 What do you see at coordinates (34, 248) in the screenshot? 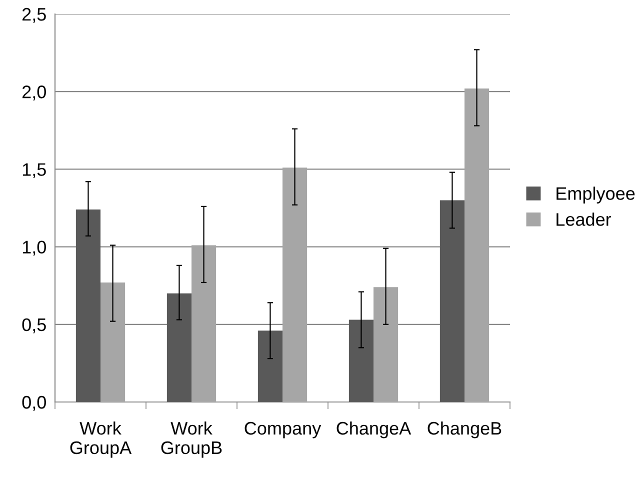
I see `y-tick-label: 1,0` at bounding box center [34, 248].